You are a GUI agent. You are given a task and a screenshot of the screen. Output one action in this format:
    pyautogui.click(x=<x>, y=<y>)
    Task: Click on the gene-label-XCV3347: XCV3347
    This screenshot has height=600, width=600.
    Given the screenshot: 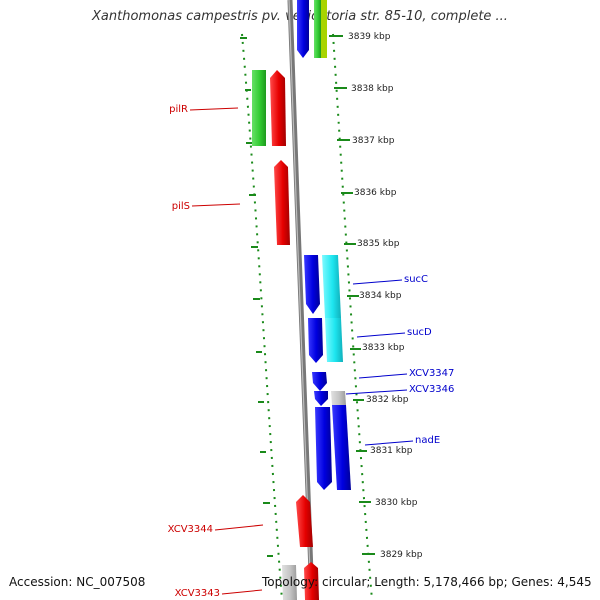 What is the action you would take?
    pyautogui.click(x=431, y=373)
    